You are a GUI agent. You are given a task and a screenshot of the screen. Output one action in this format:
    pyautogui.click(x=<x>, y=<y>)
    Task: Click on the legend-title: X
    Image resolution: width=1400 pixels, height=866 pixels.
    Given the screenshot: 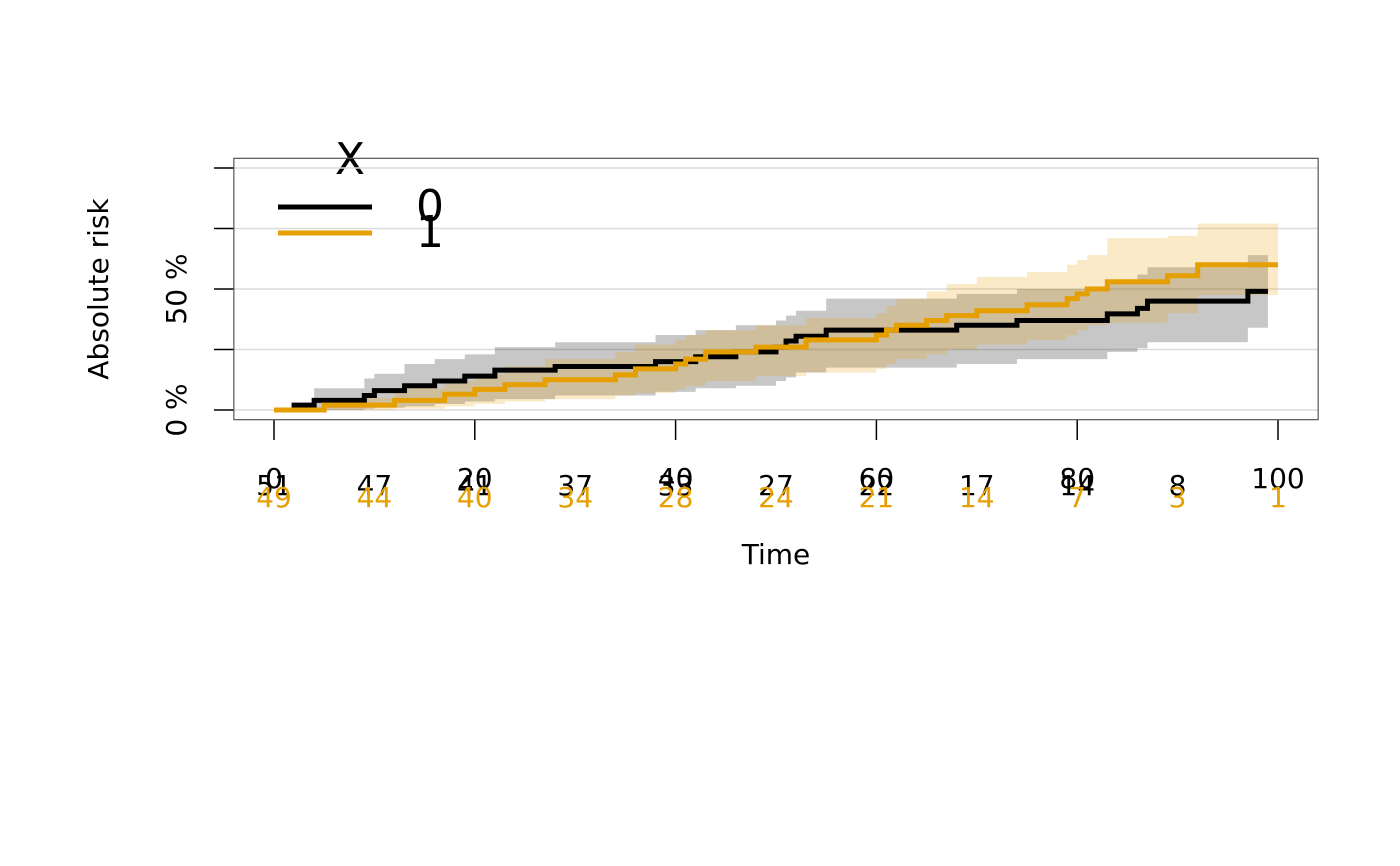 What is the action you would take?
    pyautogui.click(x=350, y=159)
    